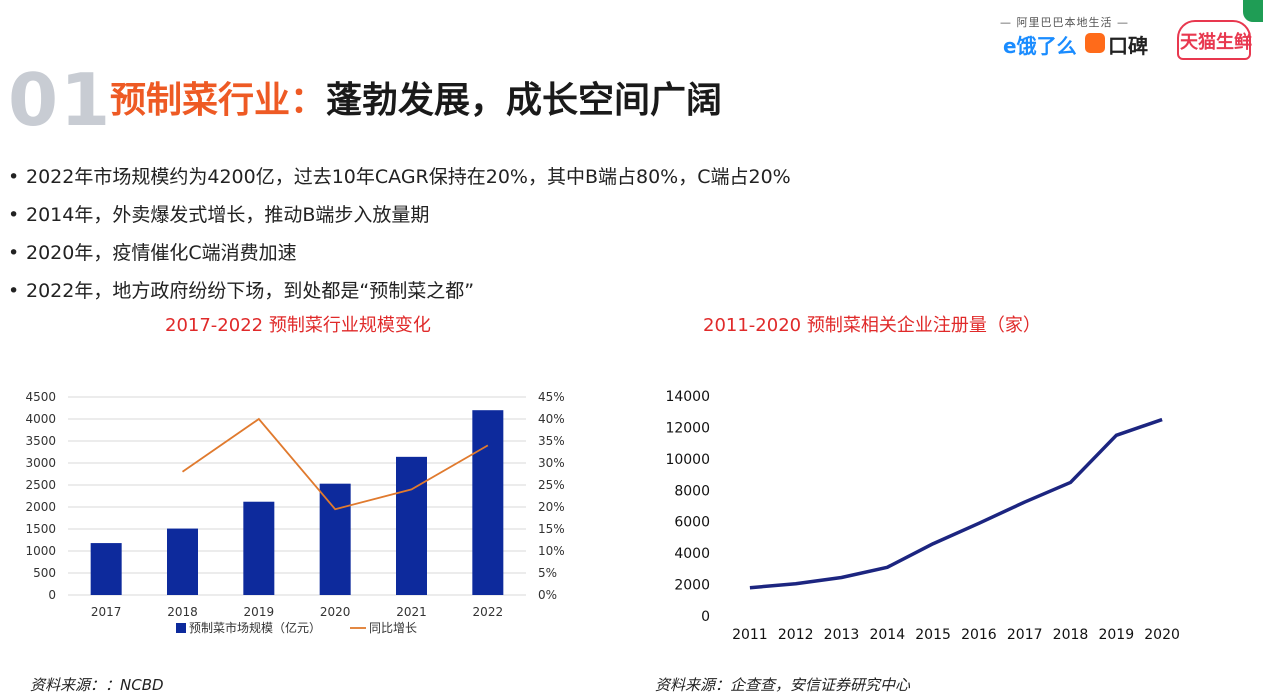 This screenshot has height=695, width=1263. What do you see at coordinates (40, 441) in the screenshot?
I see `left-axis-tick-label: 3500` at bounding box center [40, 441].